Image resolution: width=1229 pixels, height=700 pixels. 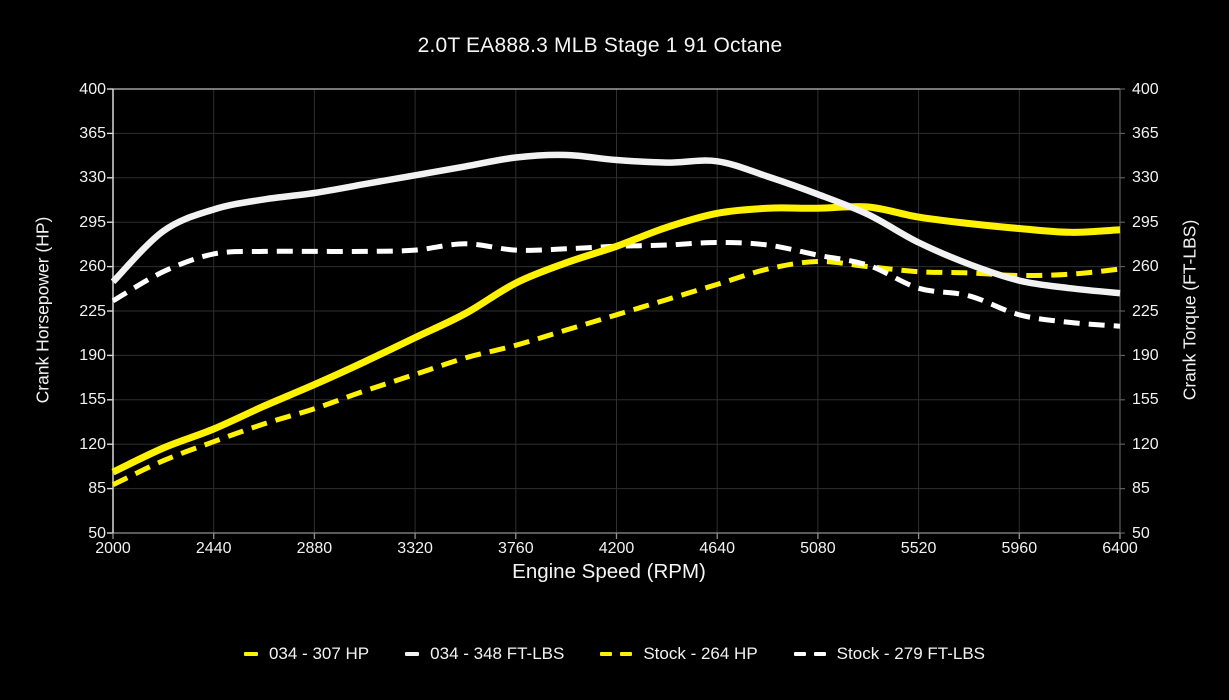 What do you see at coordinates (92, 311) in the screenshot?
I see `y-tick-label-left: 225` at bounding box center [92, 311].